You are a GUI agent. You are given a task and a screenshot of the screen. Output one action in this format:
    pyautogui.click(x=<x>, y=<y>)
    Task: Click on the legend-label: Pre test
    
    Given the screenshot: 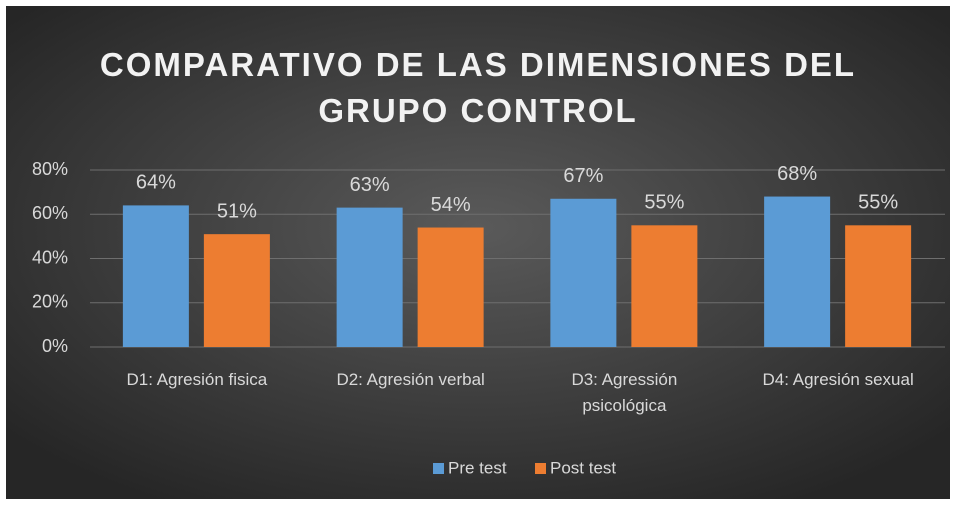 What is the action you would take?
    pyautogui.click(x=477, y=467)
    